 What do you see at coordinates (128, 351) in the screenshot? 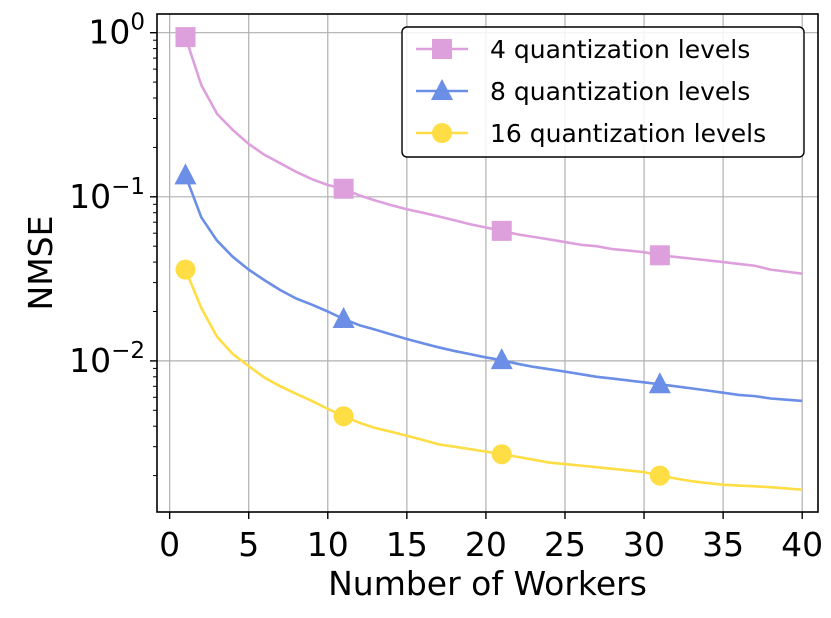
I see `y-tick-exponent: −2` at bounding box center [128, 351].